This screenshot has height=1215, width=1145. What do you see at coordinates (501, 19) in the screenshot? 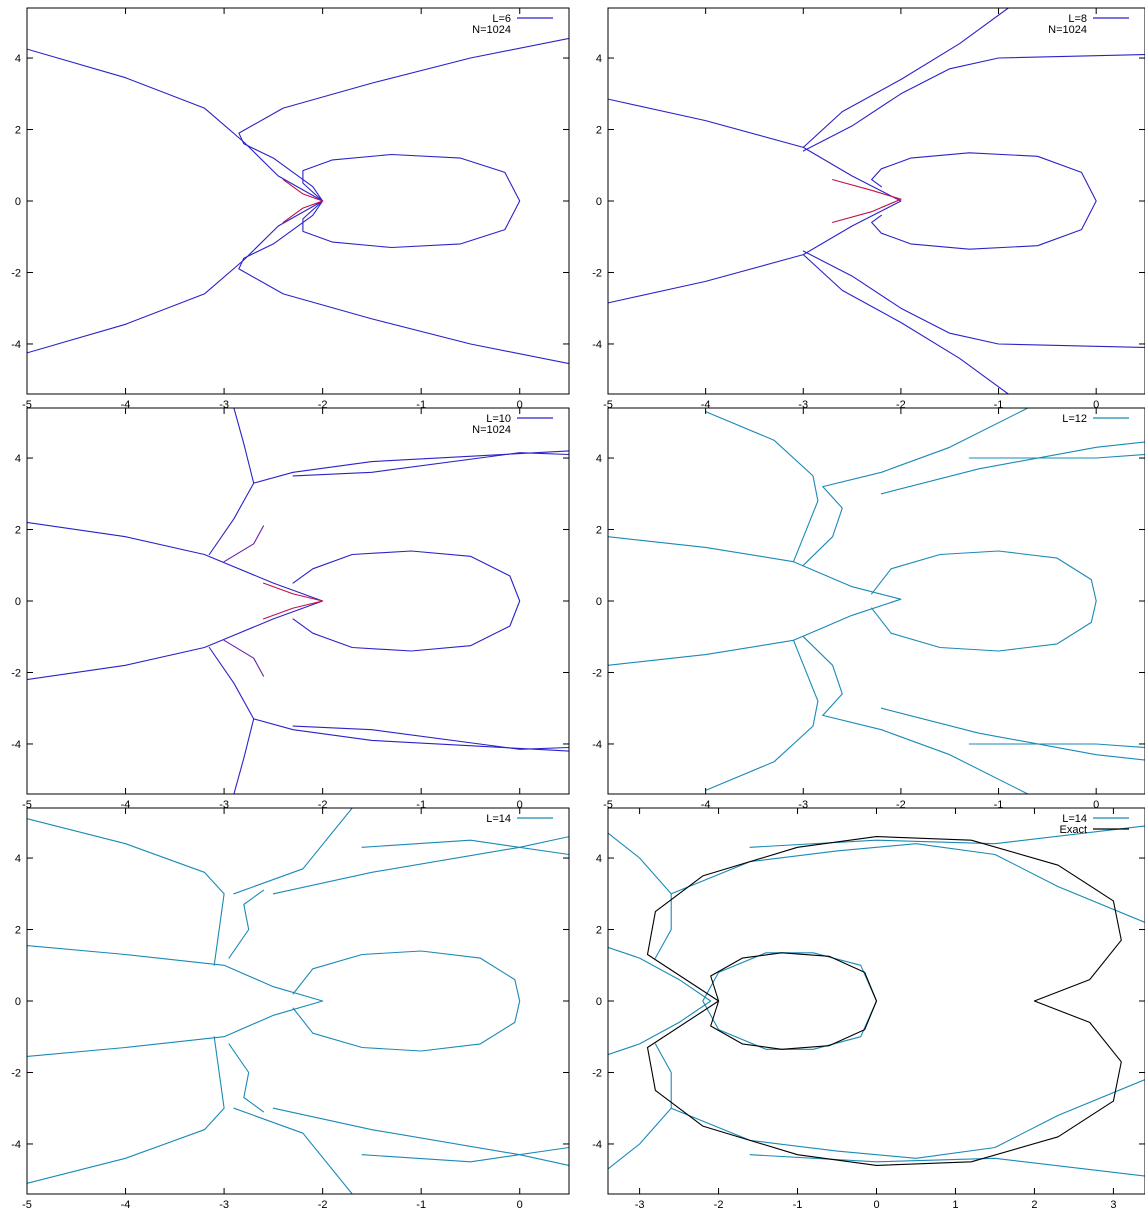
I see `legend-entry: L=6` at bounding box center [501, 19].